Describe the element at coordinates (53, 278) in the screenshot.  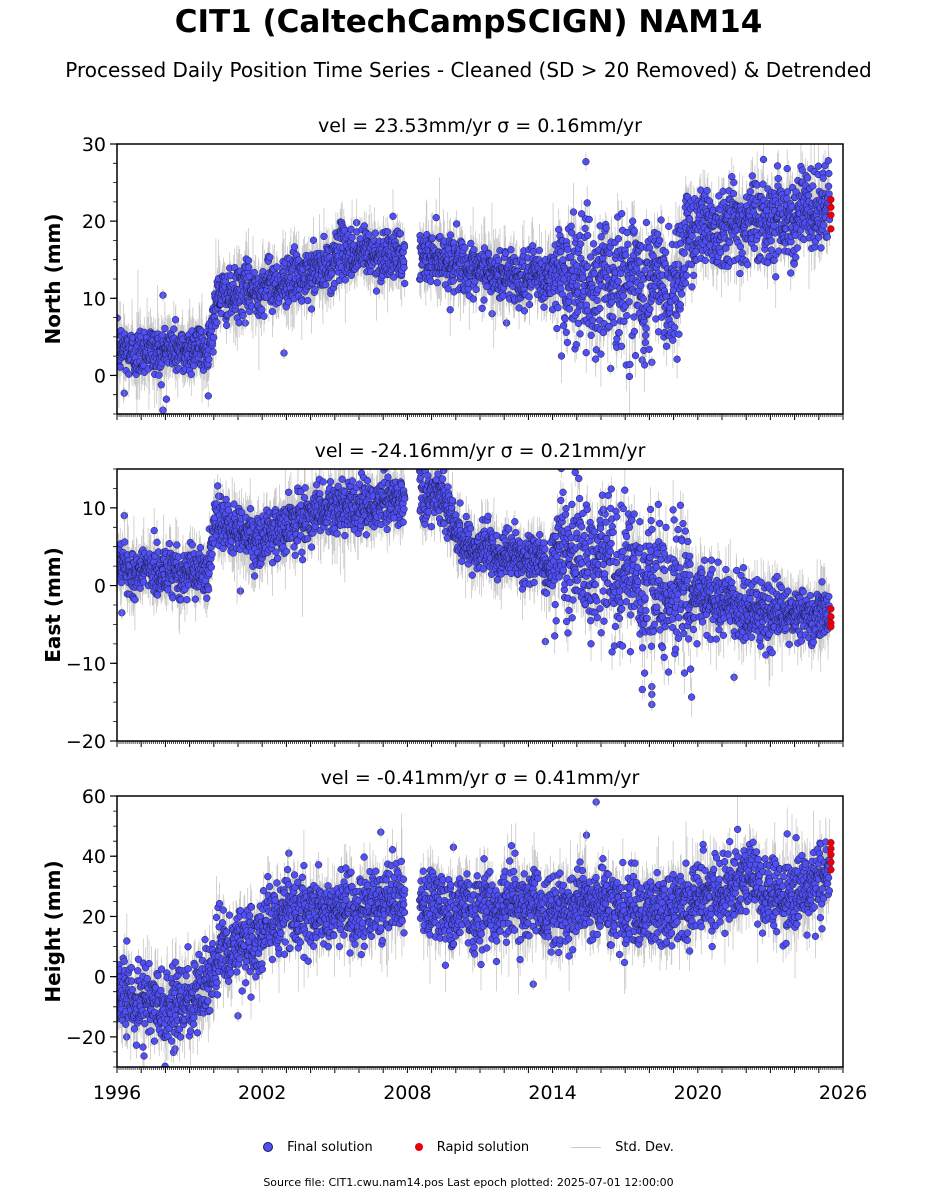
I see `y-axis-label: North (mm)` at that location.